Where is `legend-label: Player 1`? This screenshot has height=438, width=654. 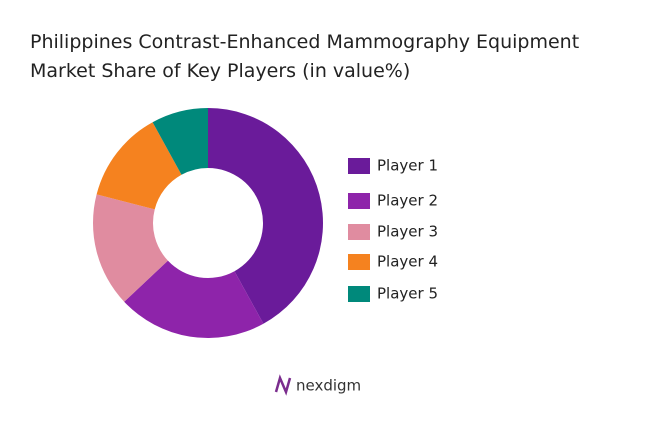
legend-label: Player 1 is located at coordinates (407, 166).